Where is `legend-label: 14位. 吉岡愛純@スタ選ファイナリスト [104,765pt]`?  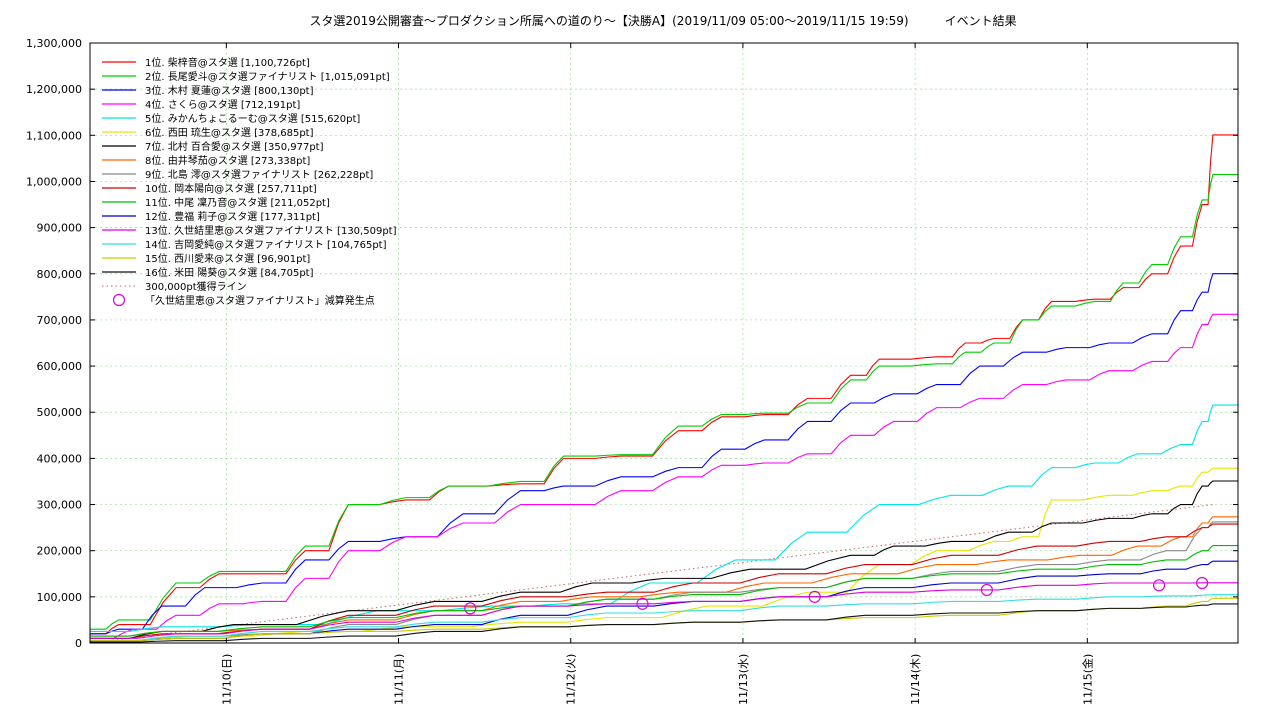 legend-label: 14位. 吉岡愛純@スタ選ファイナリスト [104,765pt] is located at coordinates (266, 244).